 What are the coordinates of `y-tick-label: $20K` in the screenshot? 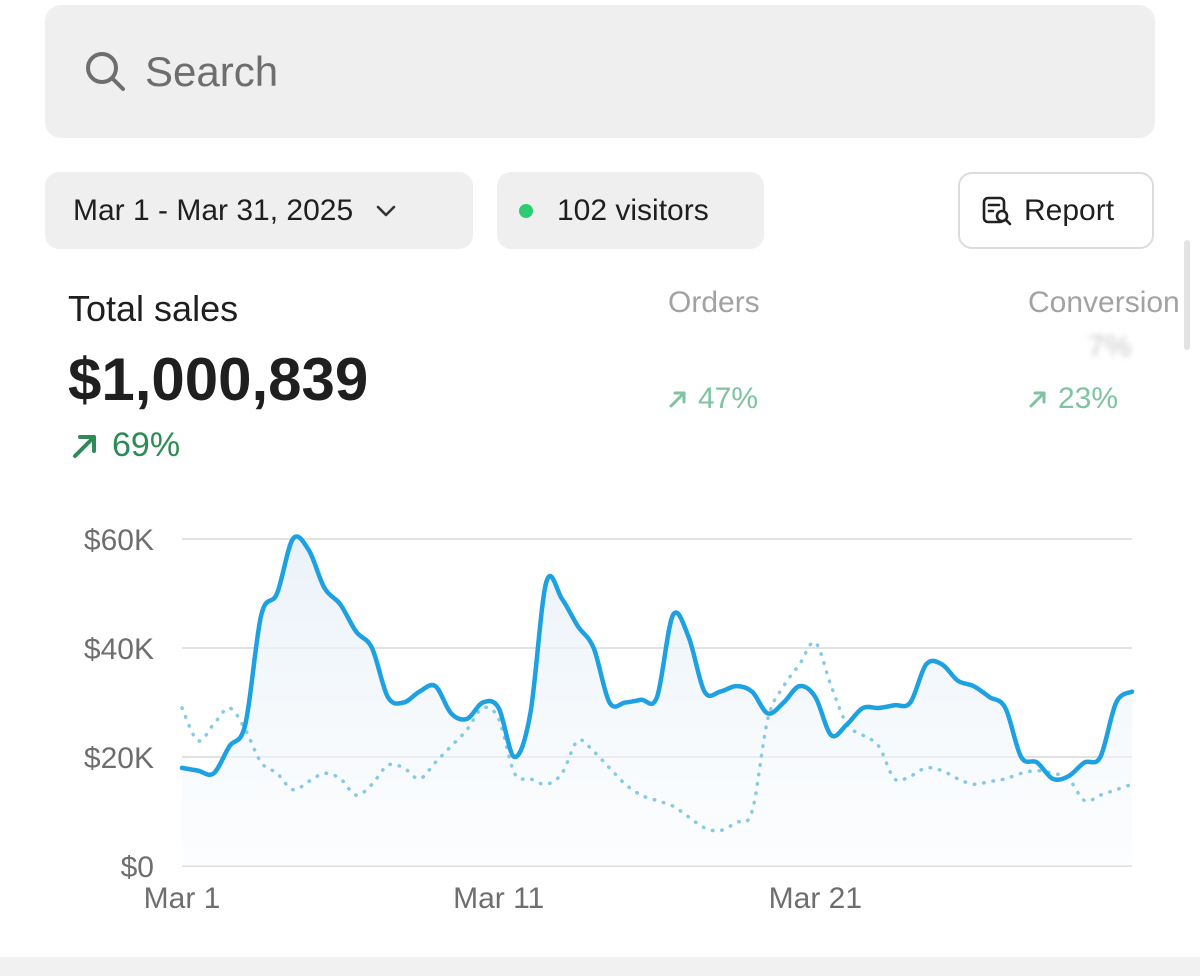 It's located at (119, 758).